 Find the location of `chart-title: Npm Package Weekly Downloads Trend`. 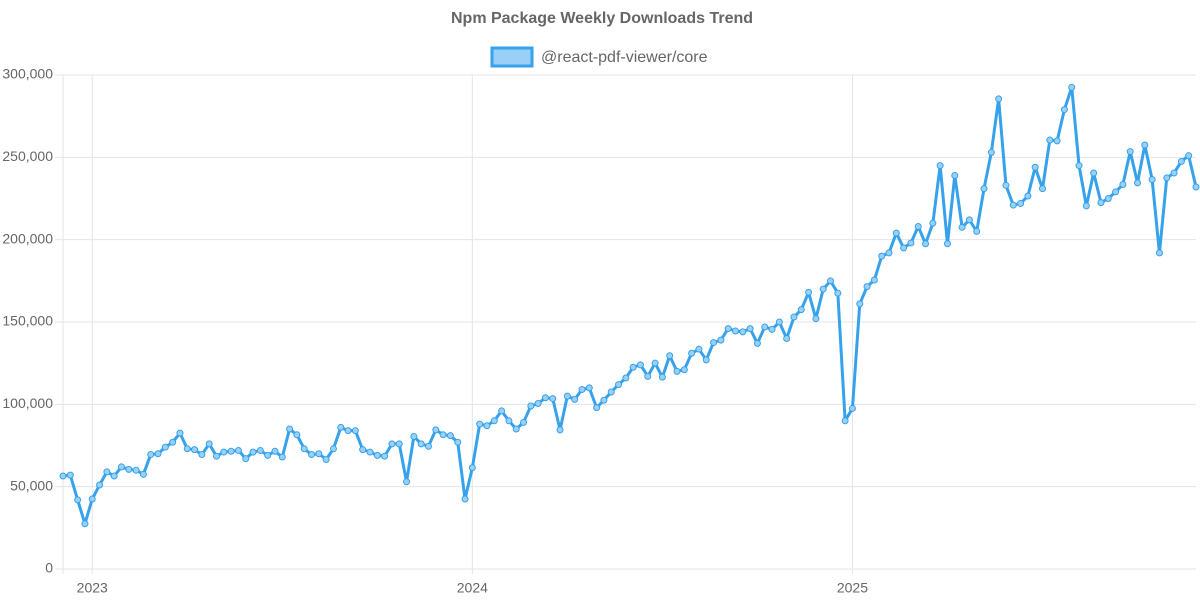

chart-title: Npm Package Weekly Downloads Trend is located at coordinates (602, 18).